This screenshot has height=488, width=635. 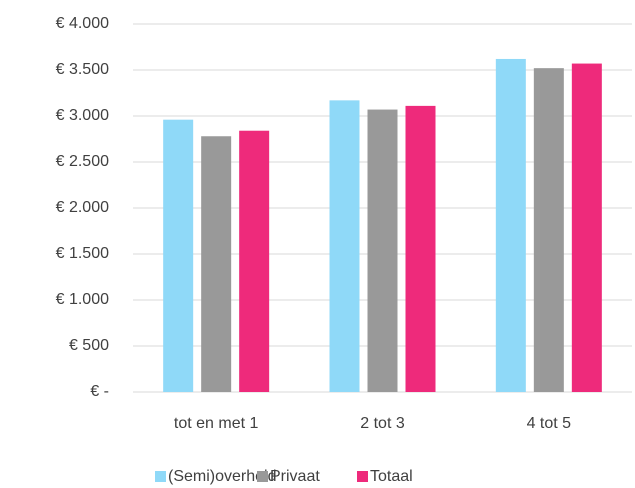 I want to click on legend-label: (Semi)overheid, so click(x=222, y=476).